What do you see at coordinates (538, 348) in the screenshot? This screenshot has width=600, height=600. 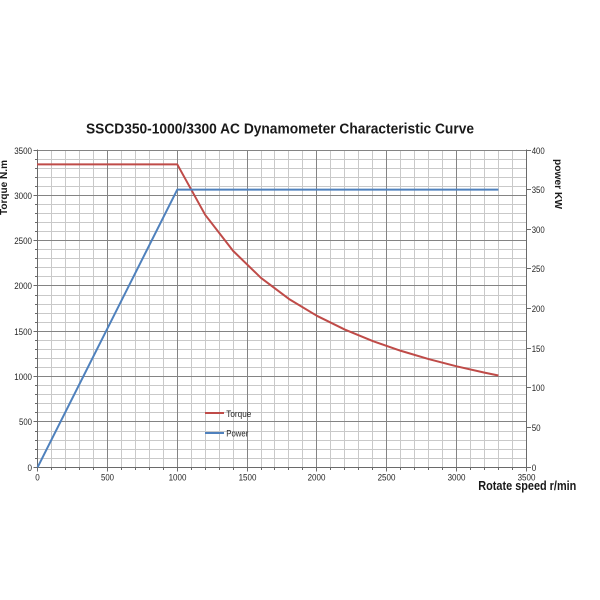 I see `svg-text: 150` at bounding box center [538, 348].